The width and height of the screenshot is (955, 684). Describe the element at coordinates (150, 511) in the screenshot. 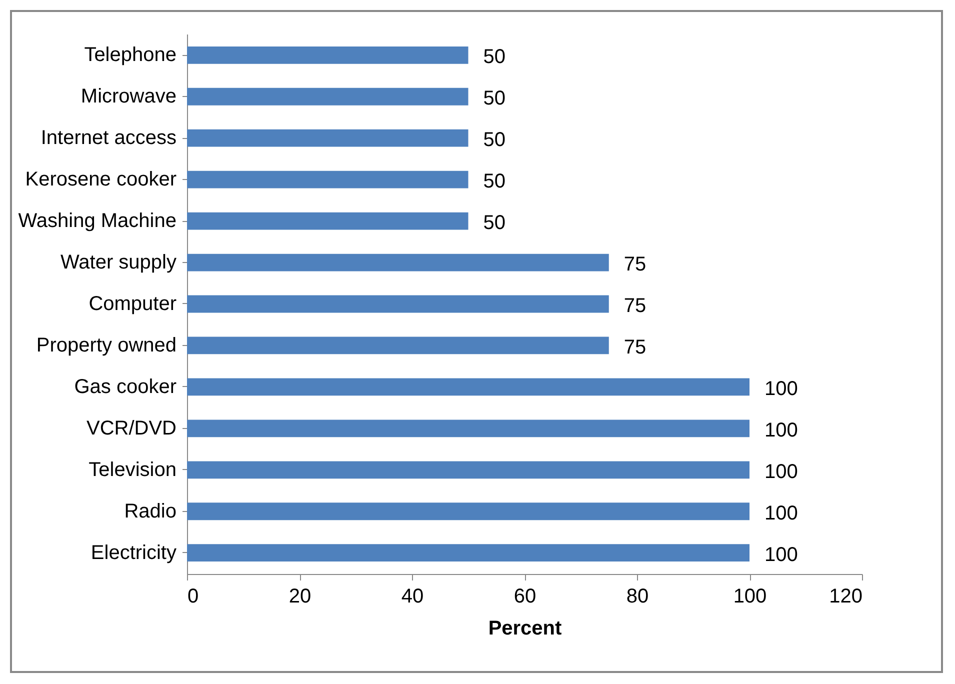

I see `y-tick-label: Radio` at that location.